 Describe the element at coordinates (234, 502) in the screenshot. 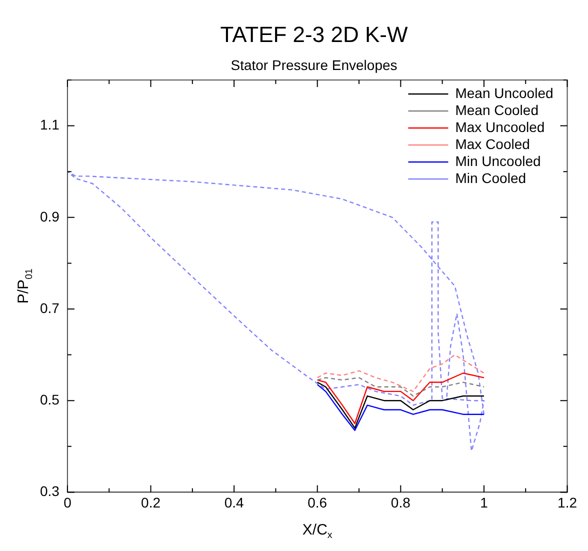

I see `x-tick-label: 0.4` at that location.